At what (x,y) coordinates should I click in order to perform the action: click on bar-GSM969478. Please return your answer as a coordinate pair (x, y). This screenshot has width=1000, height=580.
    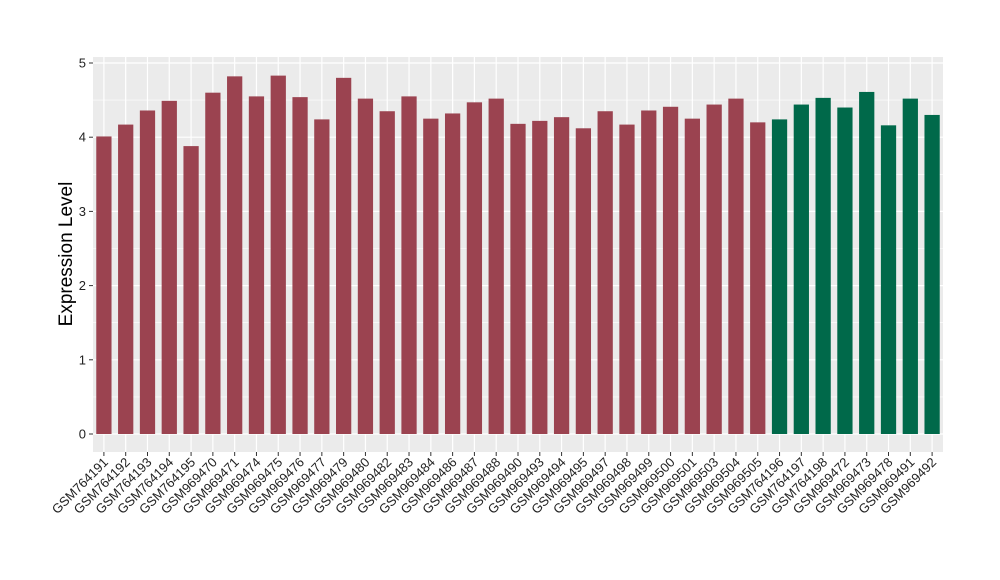
    Looking at the image, I should click on (888, 279).